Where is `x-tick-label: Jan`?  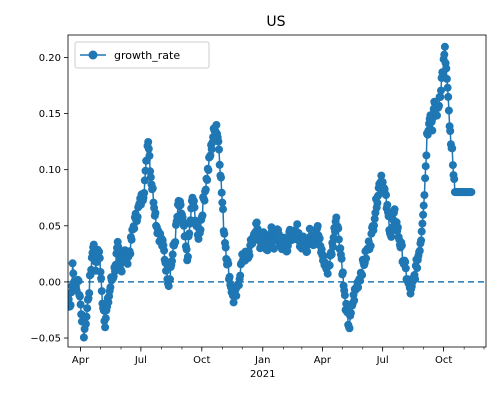
x-tick-label: Jan is located at coordinates (262, 360).